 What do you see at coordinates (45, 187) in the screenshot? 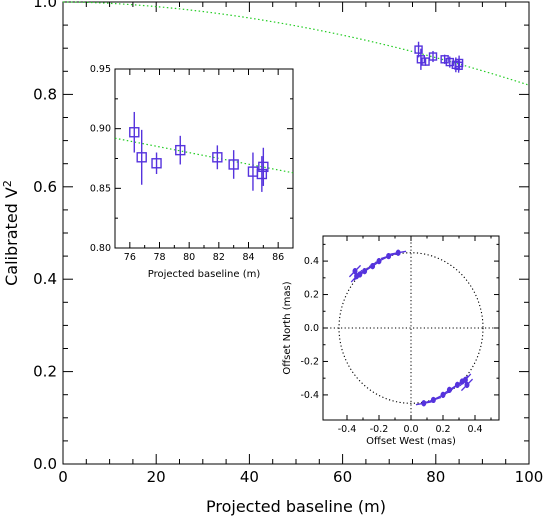
I see `y-tick-label: 0.6` at bounding box center [45, 187].